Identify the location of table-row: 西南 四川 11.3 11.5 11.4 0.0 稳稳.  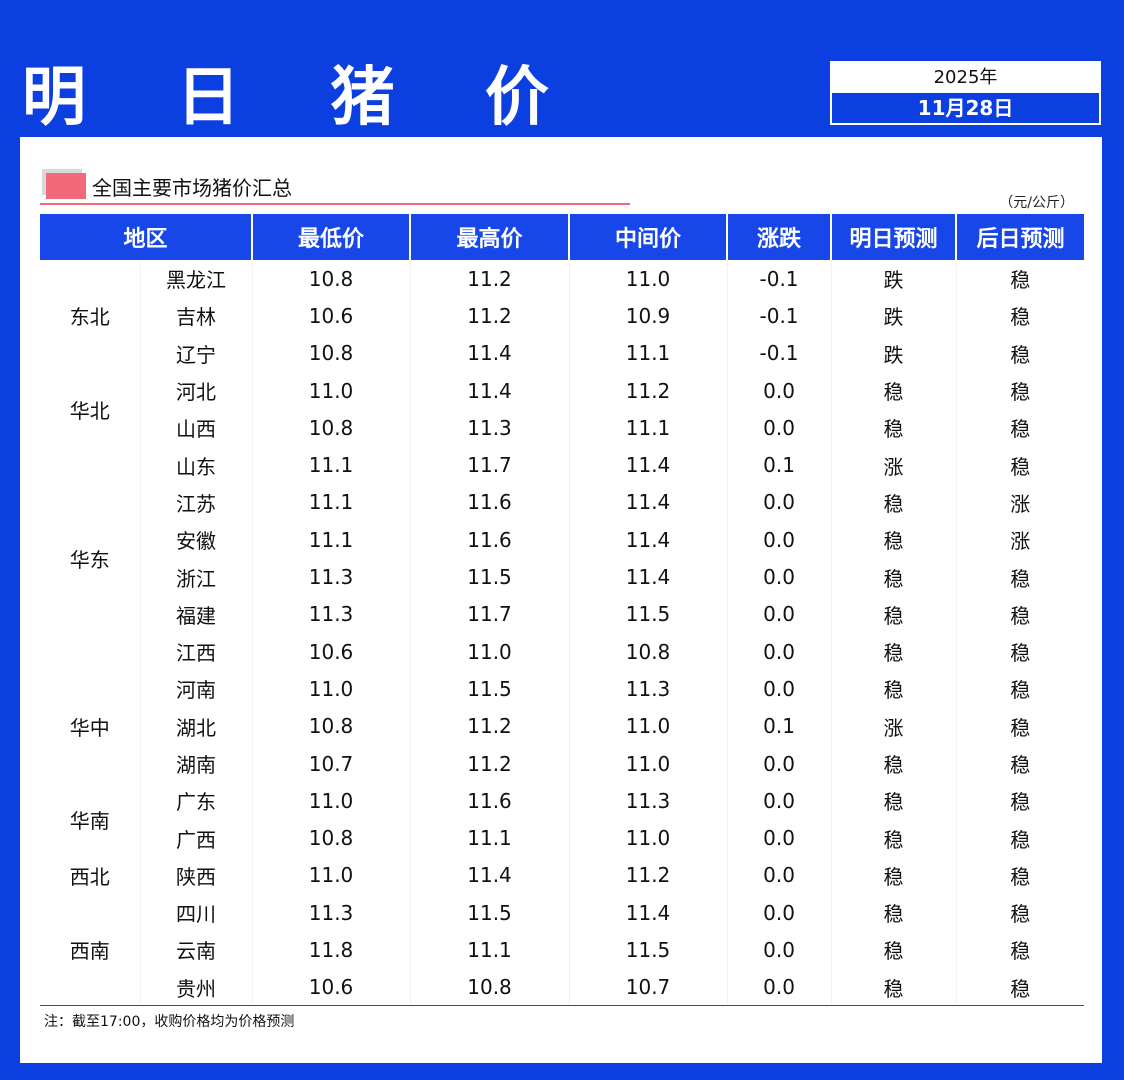
(562, 950).